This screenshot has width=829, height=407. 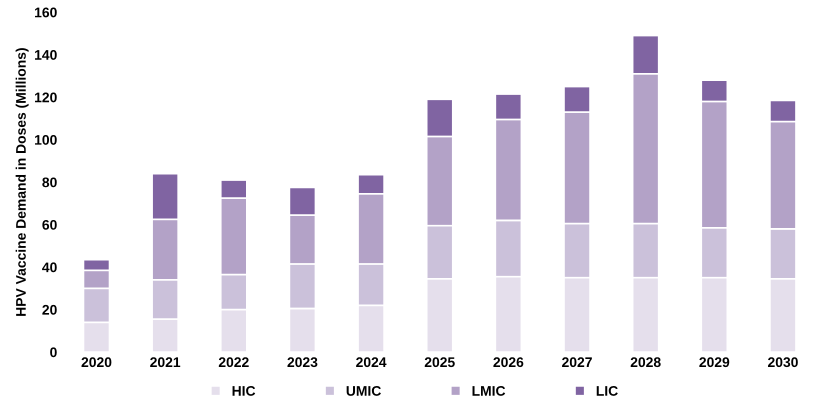 I want to click on x-tick-label: 2027, so click(x=577, y=362).